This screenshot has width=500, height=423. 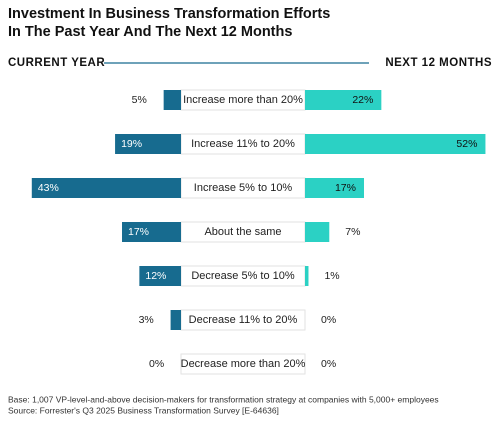 What do you see at coordinates (56, 63) in the screenshot?
I see `legend-left: CURRENT YEAR` at bounding box center [56, 63].